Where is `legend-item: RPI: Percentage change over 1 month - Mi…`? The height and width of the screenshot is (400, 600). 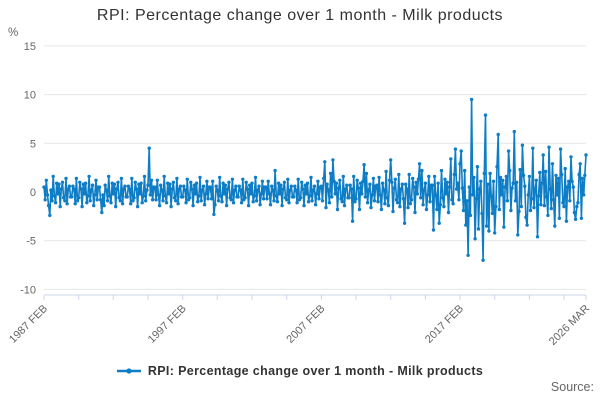
legend-item: RPI: Percentage change over 1 month - Mi… is located at coordinates (299, 371).